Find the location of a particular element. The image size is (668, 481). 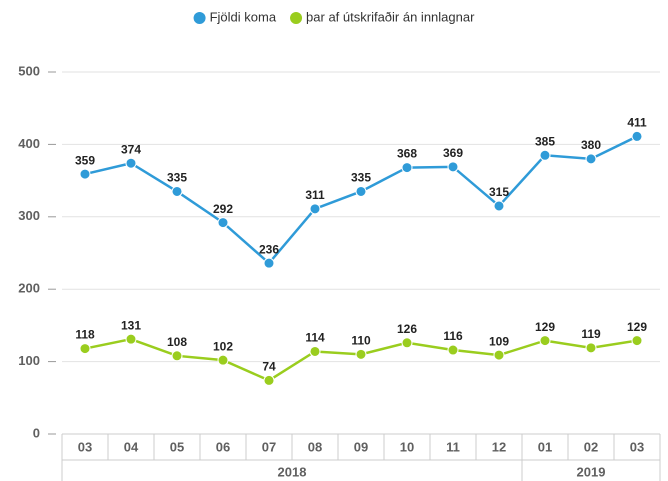

legend-label: þar af útskrifaðir án innlagnar is located at coordinates (390, 16).